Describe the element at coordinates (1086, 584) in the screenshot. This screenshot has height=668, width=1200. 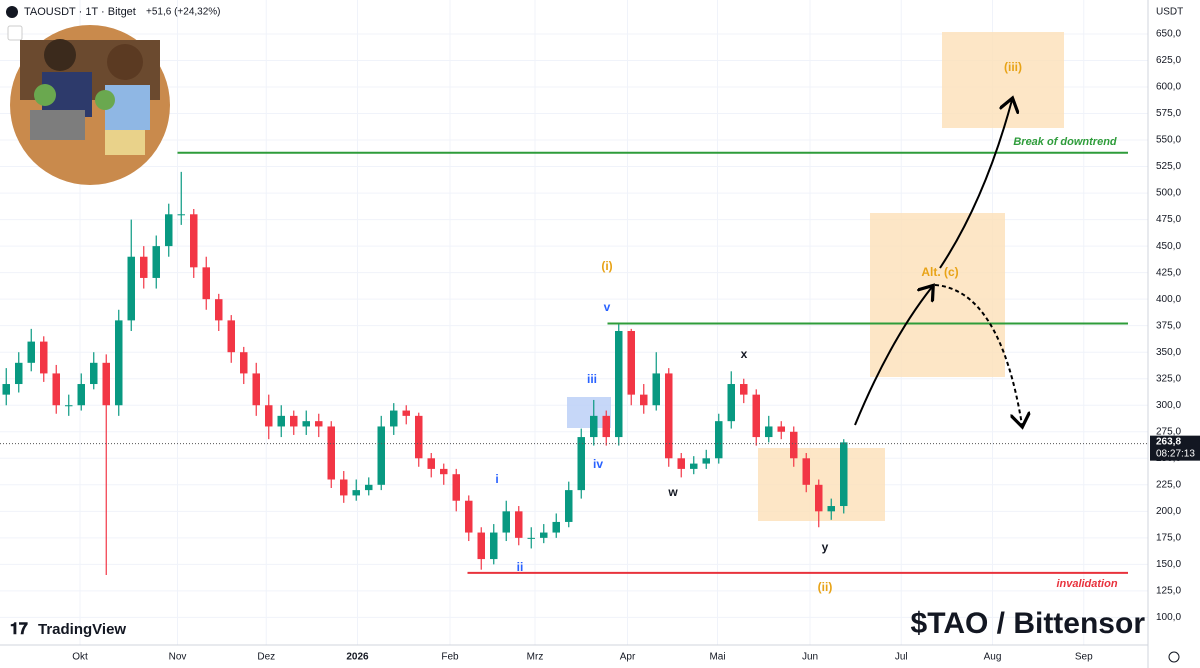
I see `line-label: invalidation` at that location.